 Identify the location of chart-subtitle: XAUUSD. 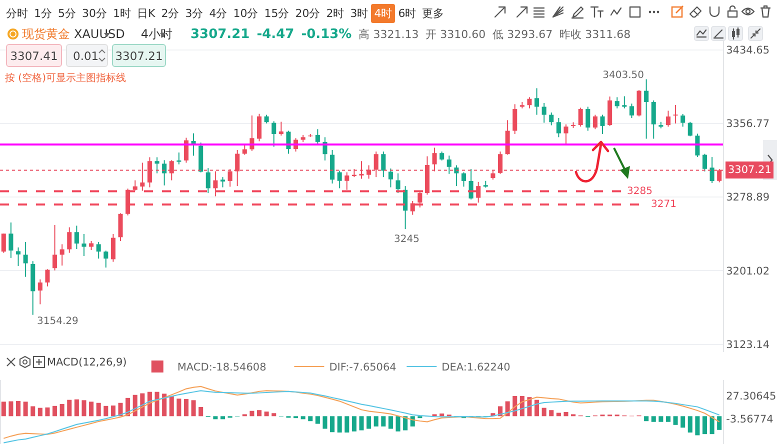
(99, 34).